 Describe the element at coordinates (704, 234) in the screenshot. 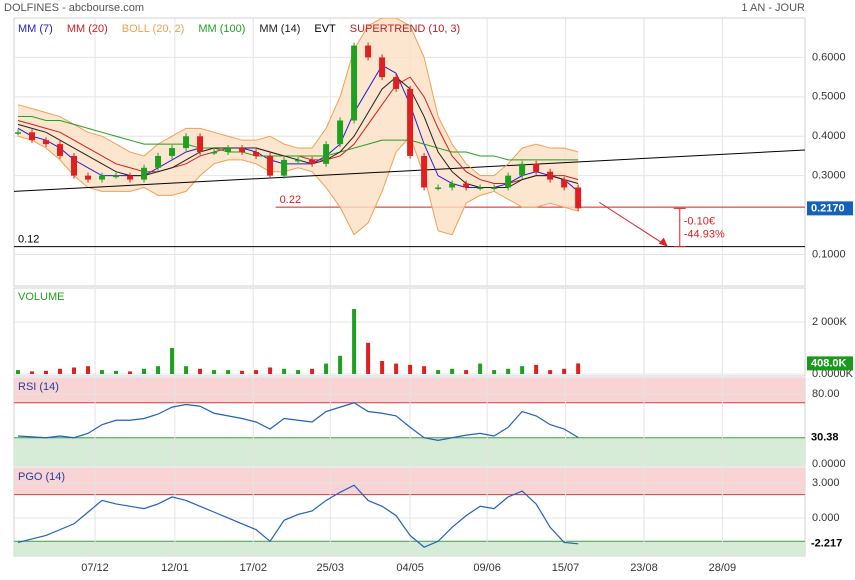

I see `percent-label: -44.93%` at that location.